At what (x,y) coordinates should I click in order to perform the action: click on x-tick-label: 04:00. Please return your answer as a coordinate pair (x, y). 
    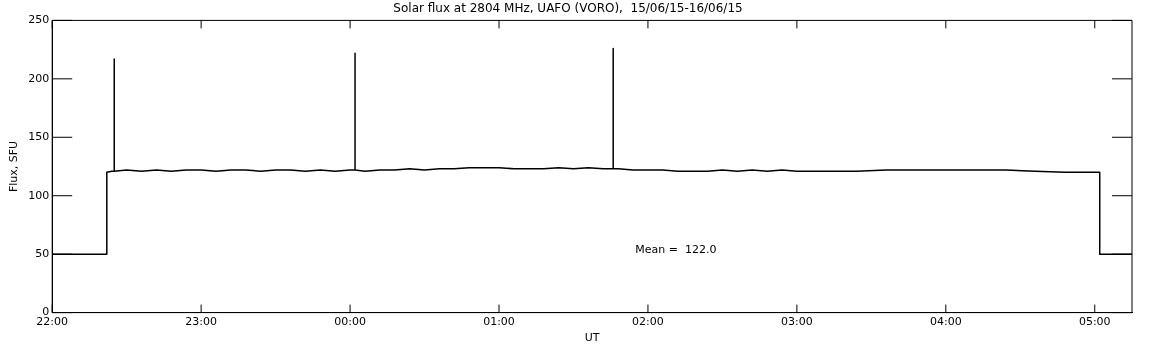
    Looking at the image, I should click on (945, 322).